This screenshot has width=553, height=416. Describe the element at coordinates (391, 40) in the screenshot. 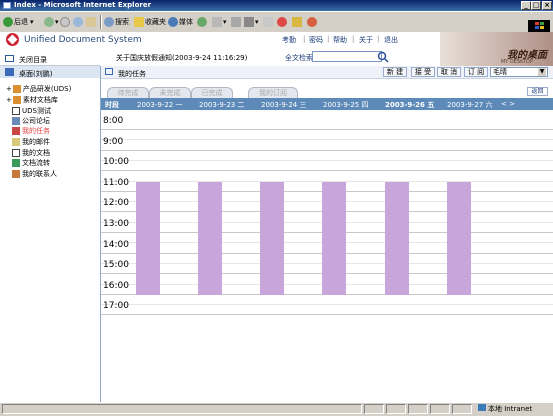

I see `nav-logout: 退出` at that location.